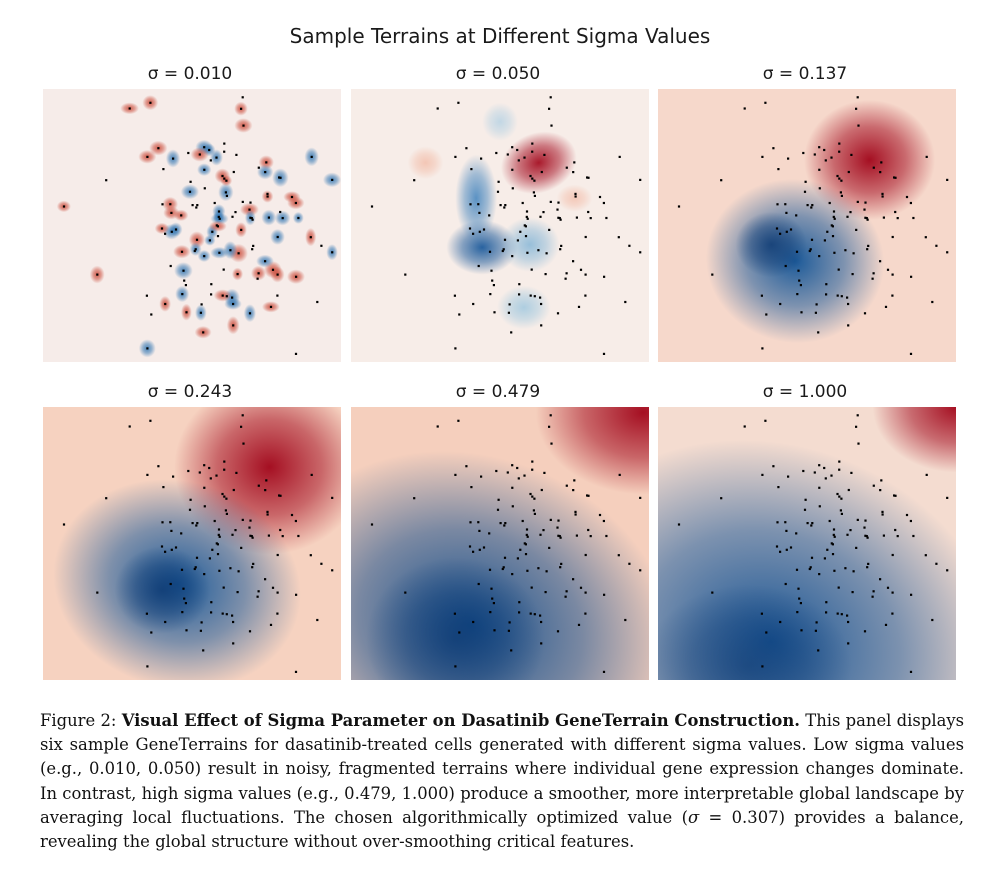 This screenshot has height=896, width=1000. Describe the element at coordinates (498, 392) in the screenshot. I see `panel-title-5: σ = 0.479` at that location.